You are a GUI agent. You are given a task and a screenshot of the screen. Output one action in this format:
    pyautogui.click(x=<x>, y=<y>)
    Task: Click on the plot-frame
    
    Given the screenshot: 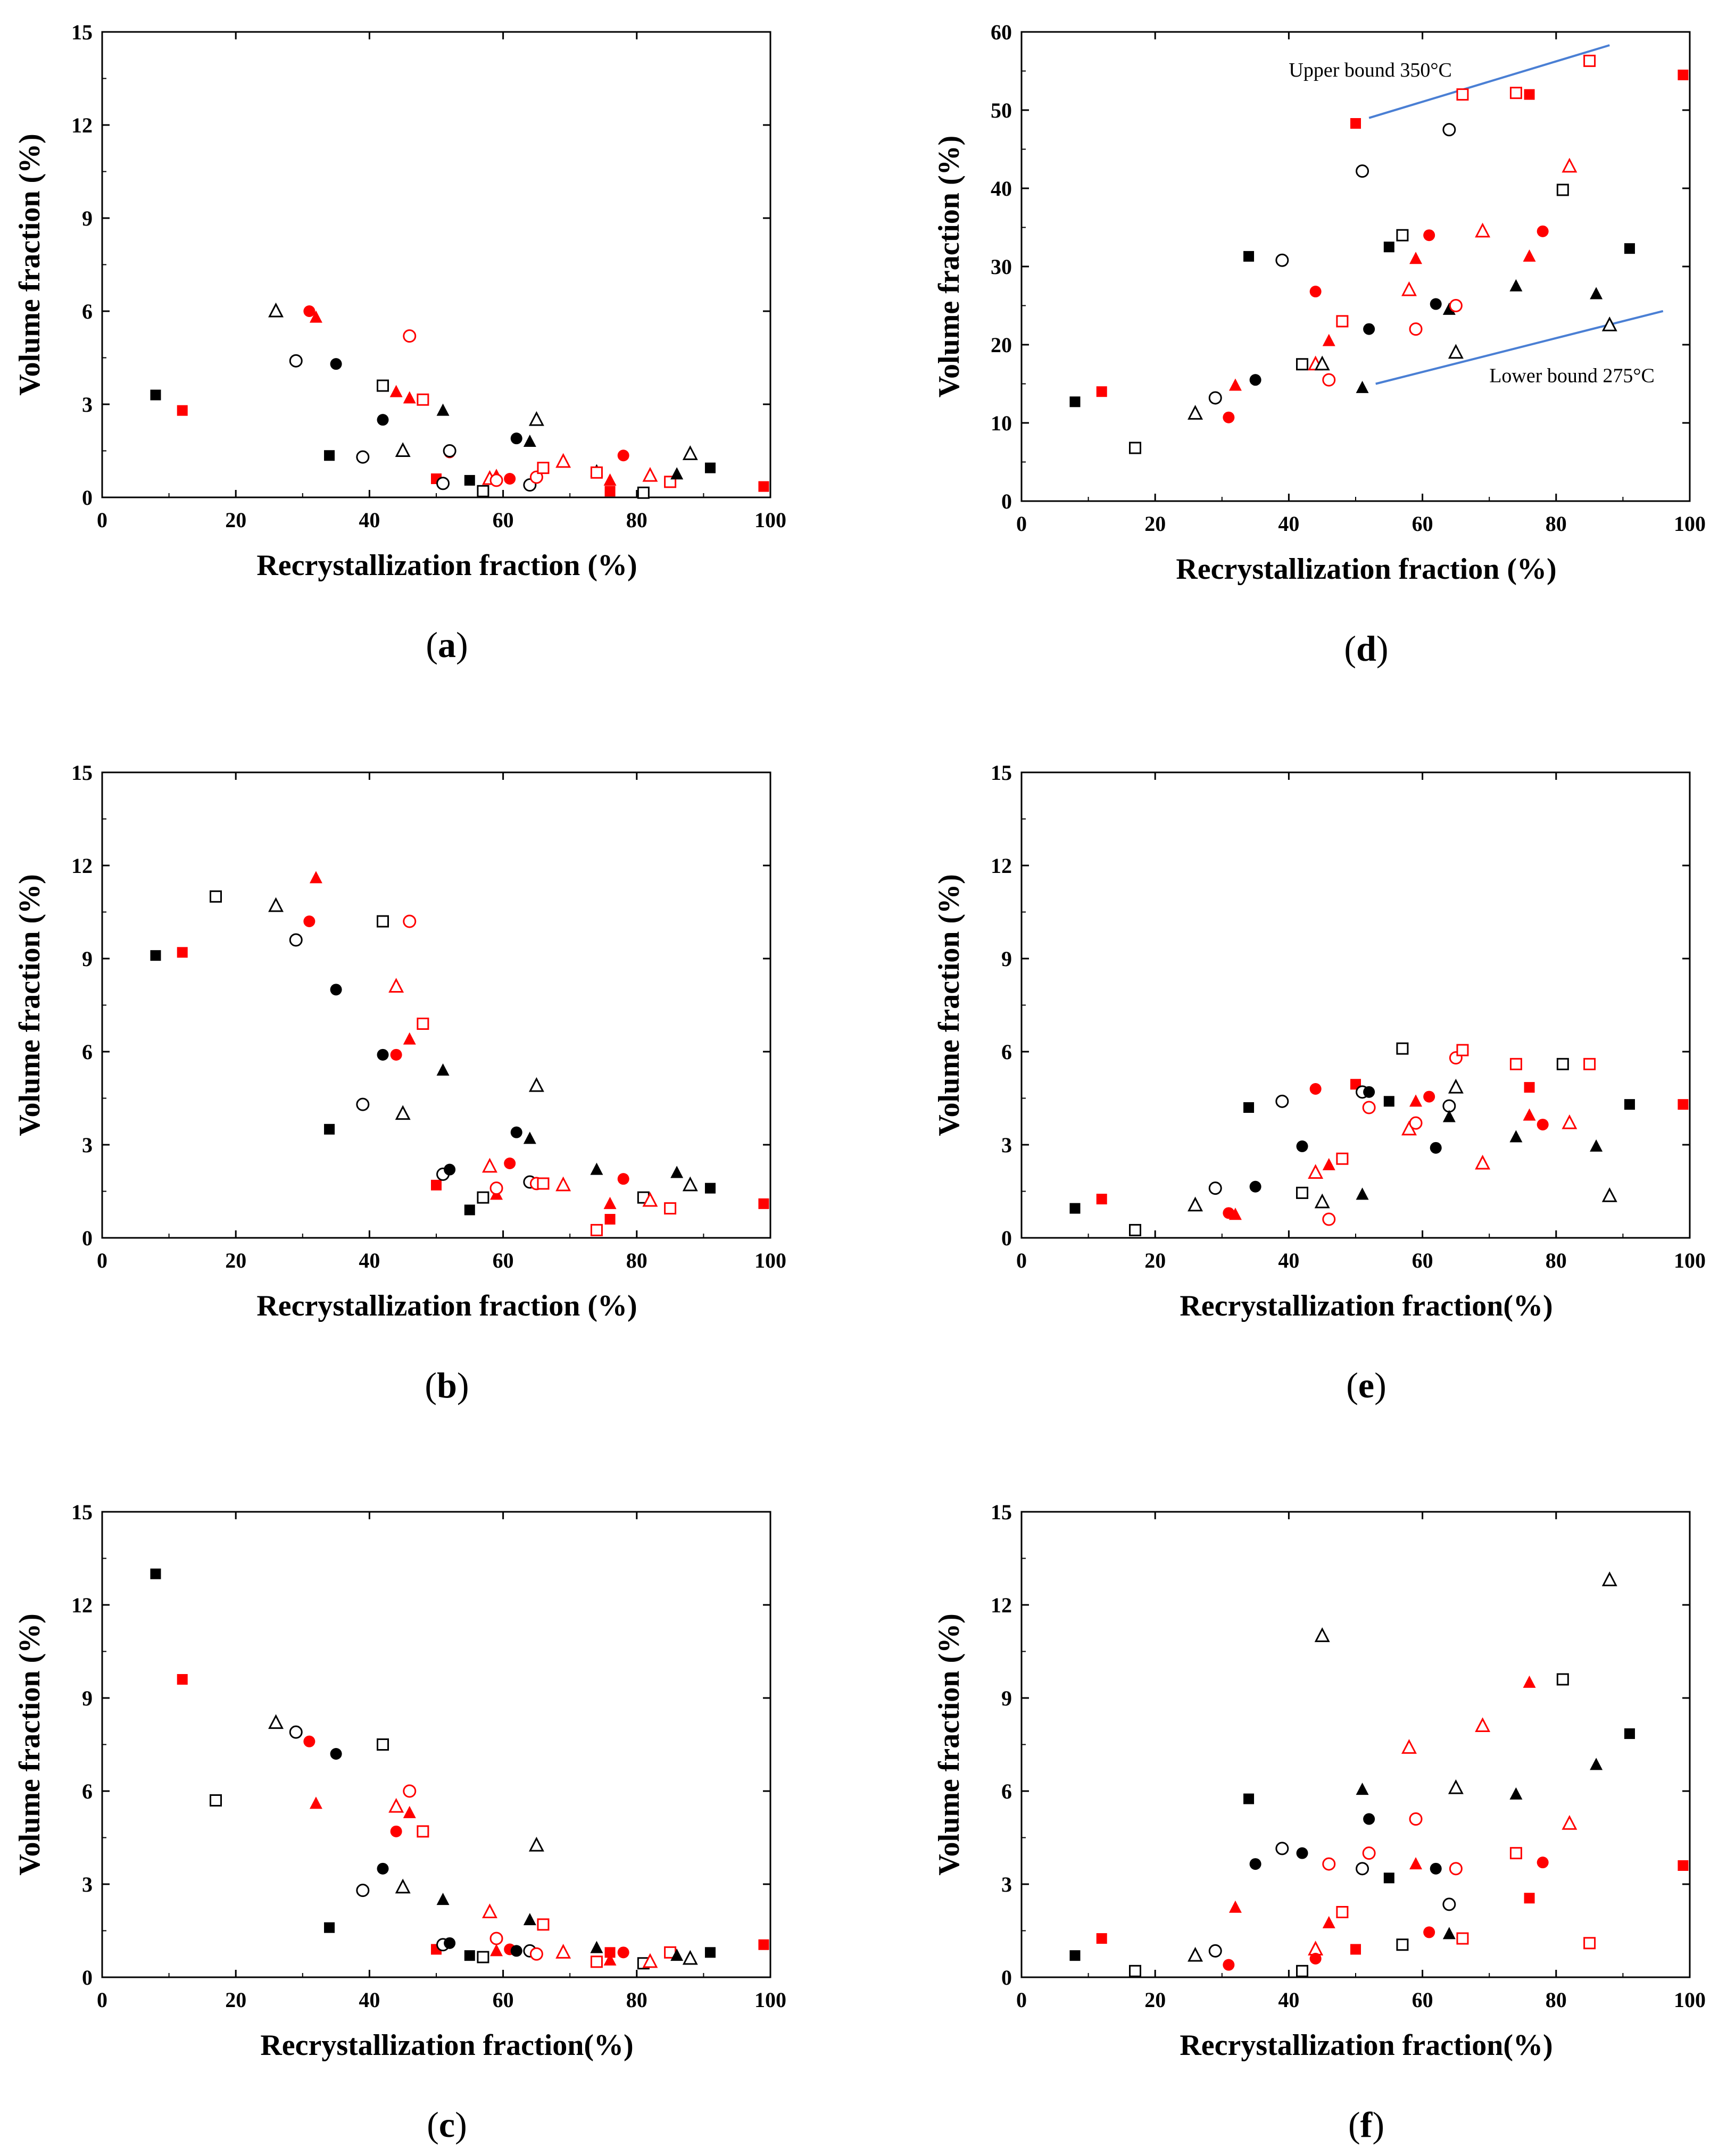 What is the action you would take?
    pyautogui.click(x=436, y=1745)
    